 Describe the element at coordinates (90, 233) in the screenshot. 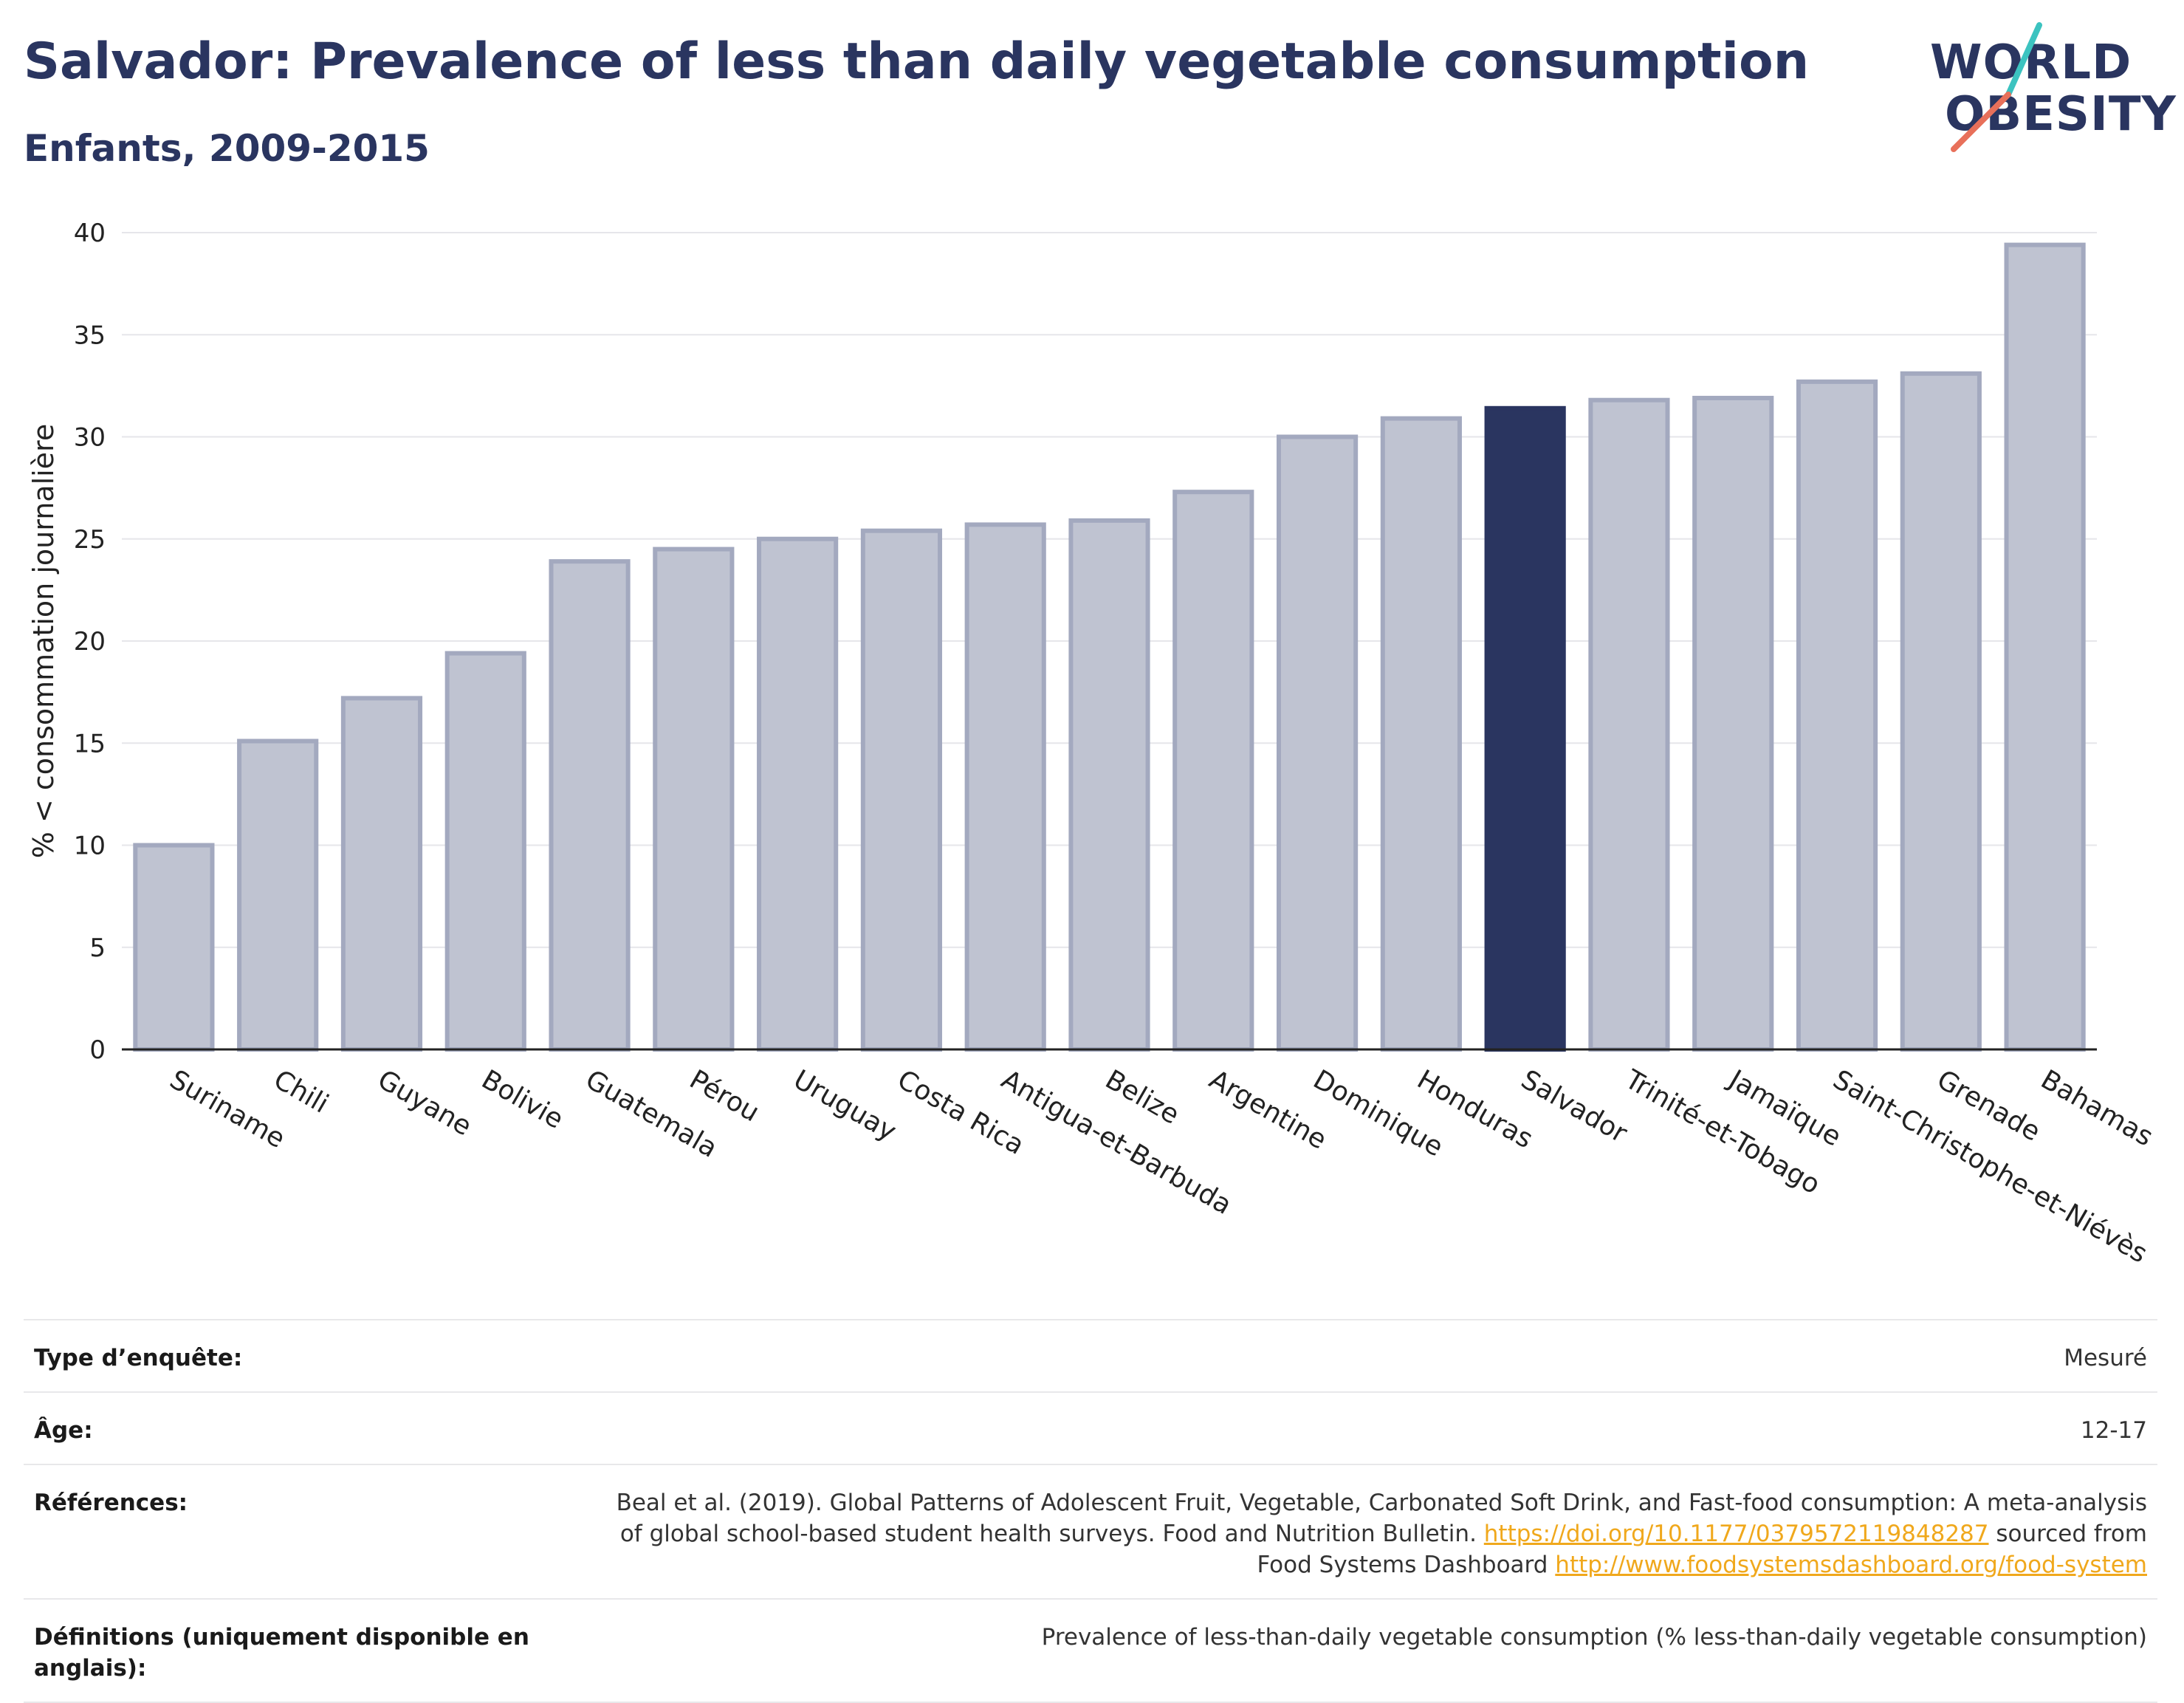

I see `y-tick-label: 40` at that location.